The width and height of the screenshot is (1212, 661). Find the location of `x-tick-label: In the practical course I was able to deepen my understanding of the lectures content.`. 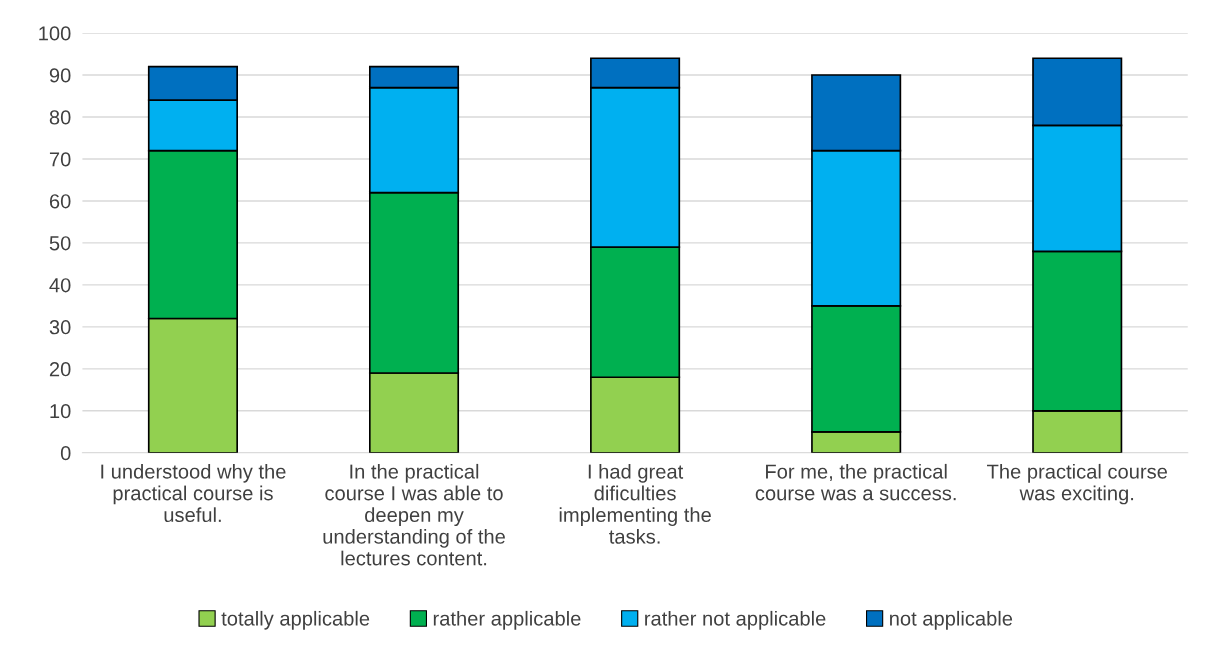

x-tick-label: In the practical course I was able to deepen my understanding of the lectures content. is located at coordinates (414, 514).